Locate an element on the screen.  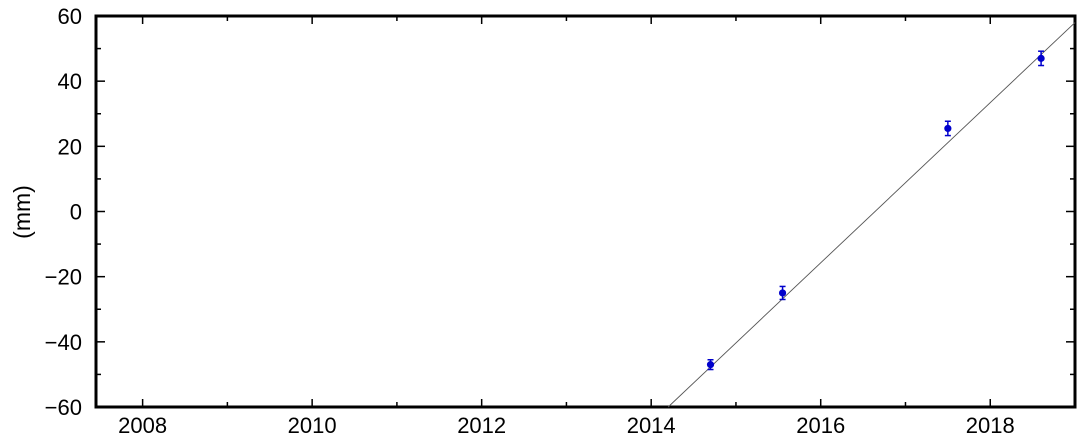
x-tick-label: 2018 is located at coordinates (990, 425).